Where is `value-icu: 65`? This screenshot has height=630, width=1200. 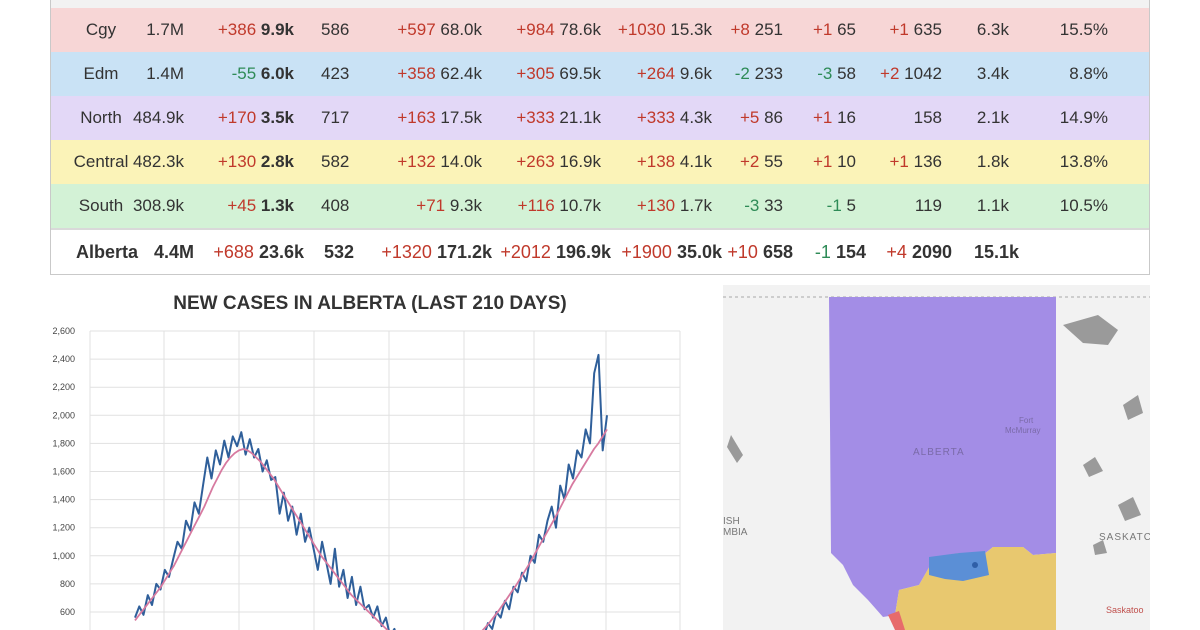
value-icu: 65 is located at coordinates (846, 29).